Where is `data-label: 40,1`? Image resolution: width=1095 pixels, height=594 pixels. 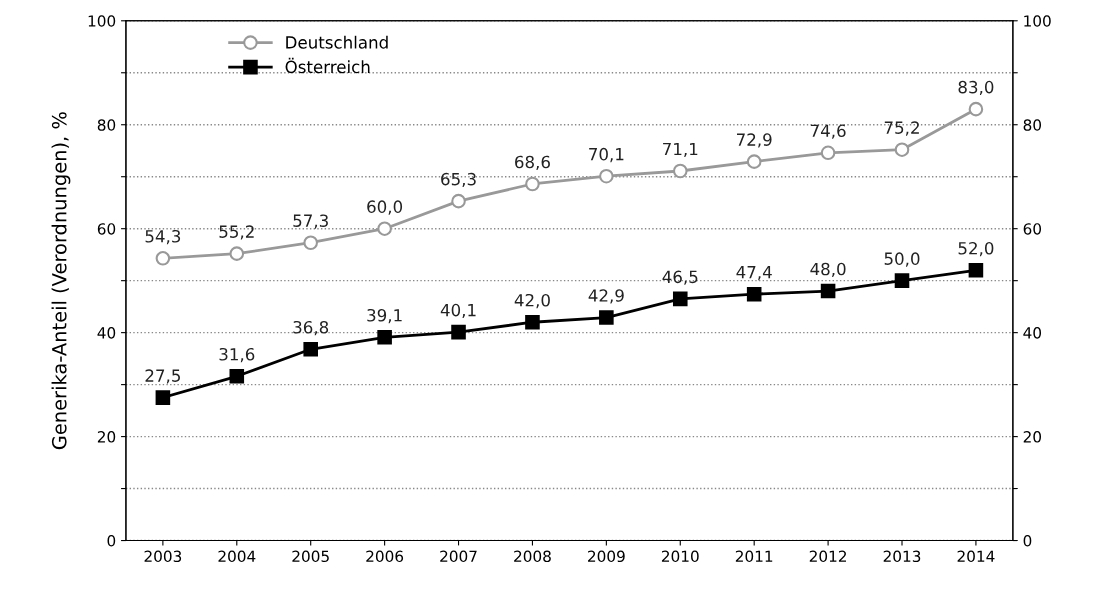 data-label: 40,1 is located at coordinates (458, 311).